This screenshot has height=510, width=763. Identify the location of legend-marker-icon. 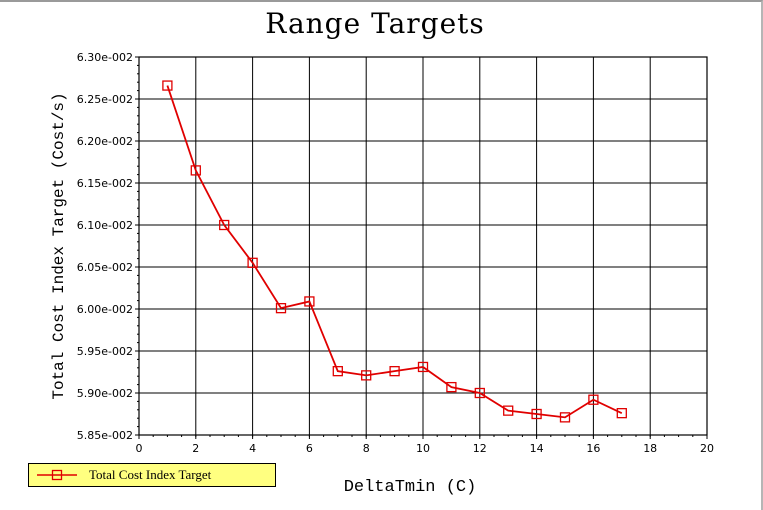
(57, 475).